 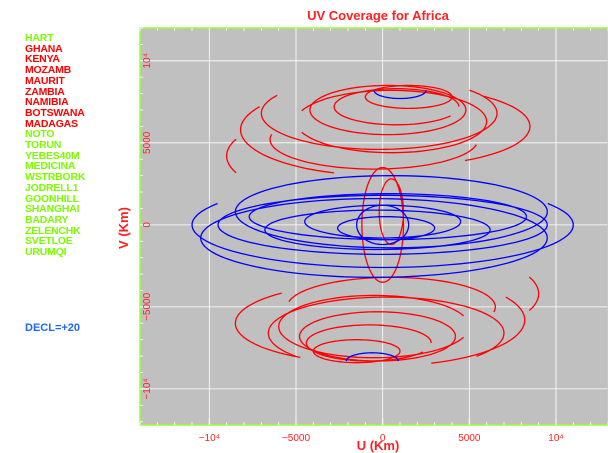 I want to click on x-tick-label: −10⁴, so click(x=209, y=438).